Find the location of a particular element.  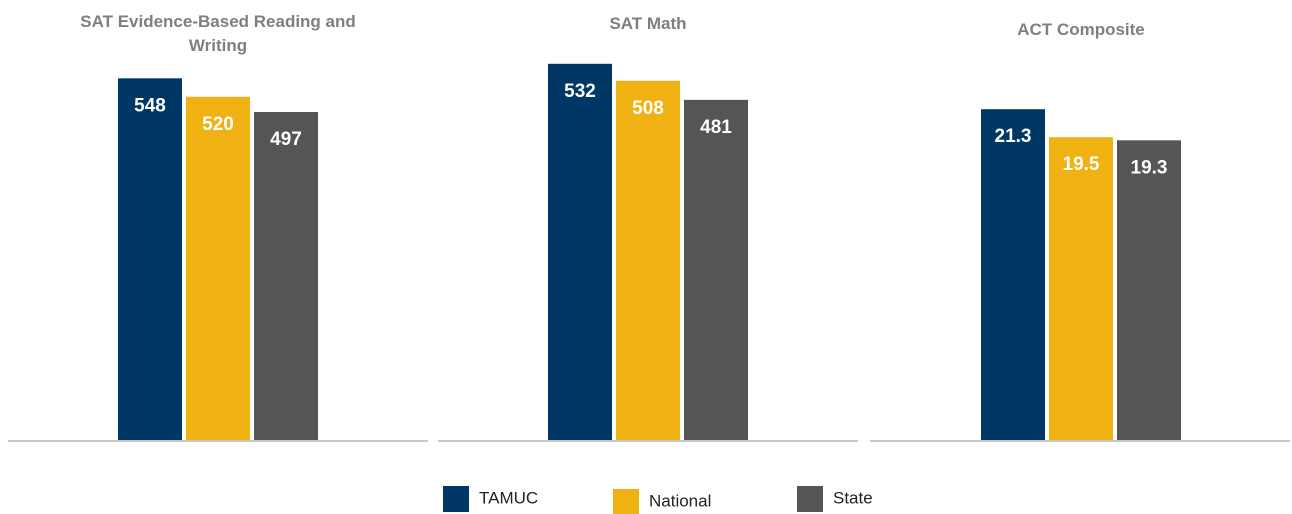

data-label: 481 is located at coordinates (716, 127).